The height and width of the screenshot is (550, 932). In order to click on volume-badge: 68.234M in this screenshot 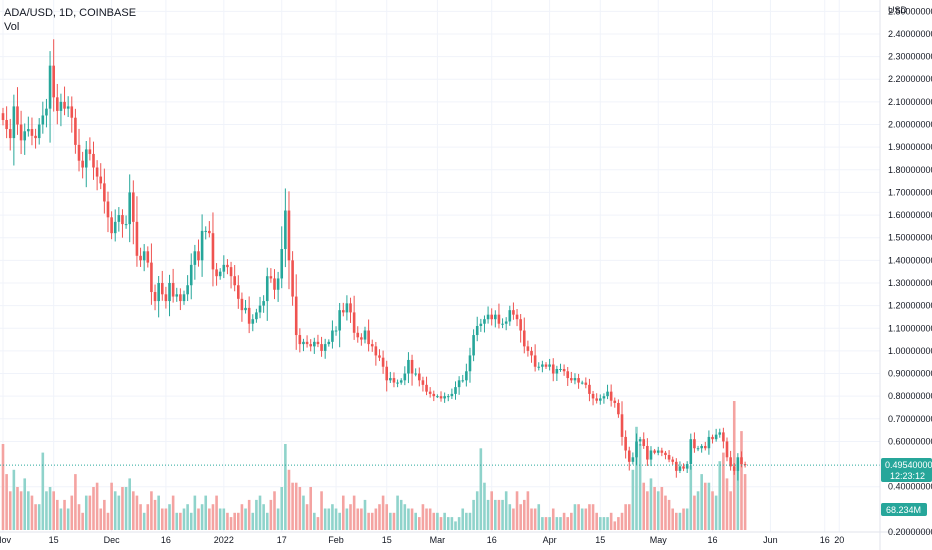, I will do `click(904, 509)`.